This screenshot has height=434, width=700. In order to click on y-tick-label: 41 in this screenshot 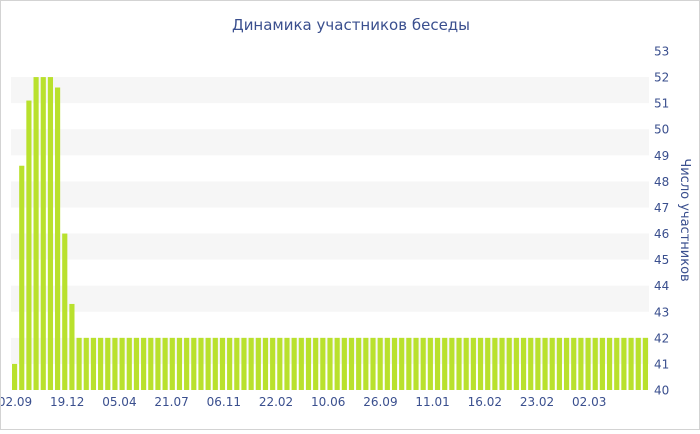, I will do `click(661, 364)`.